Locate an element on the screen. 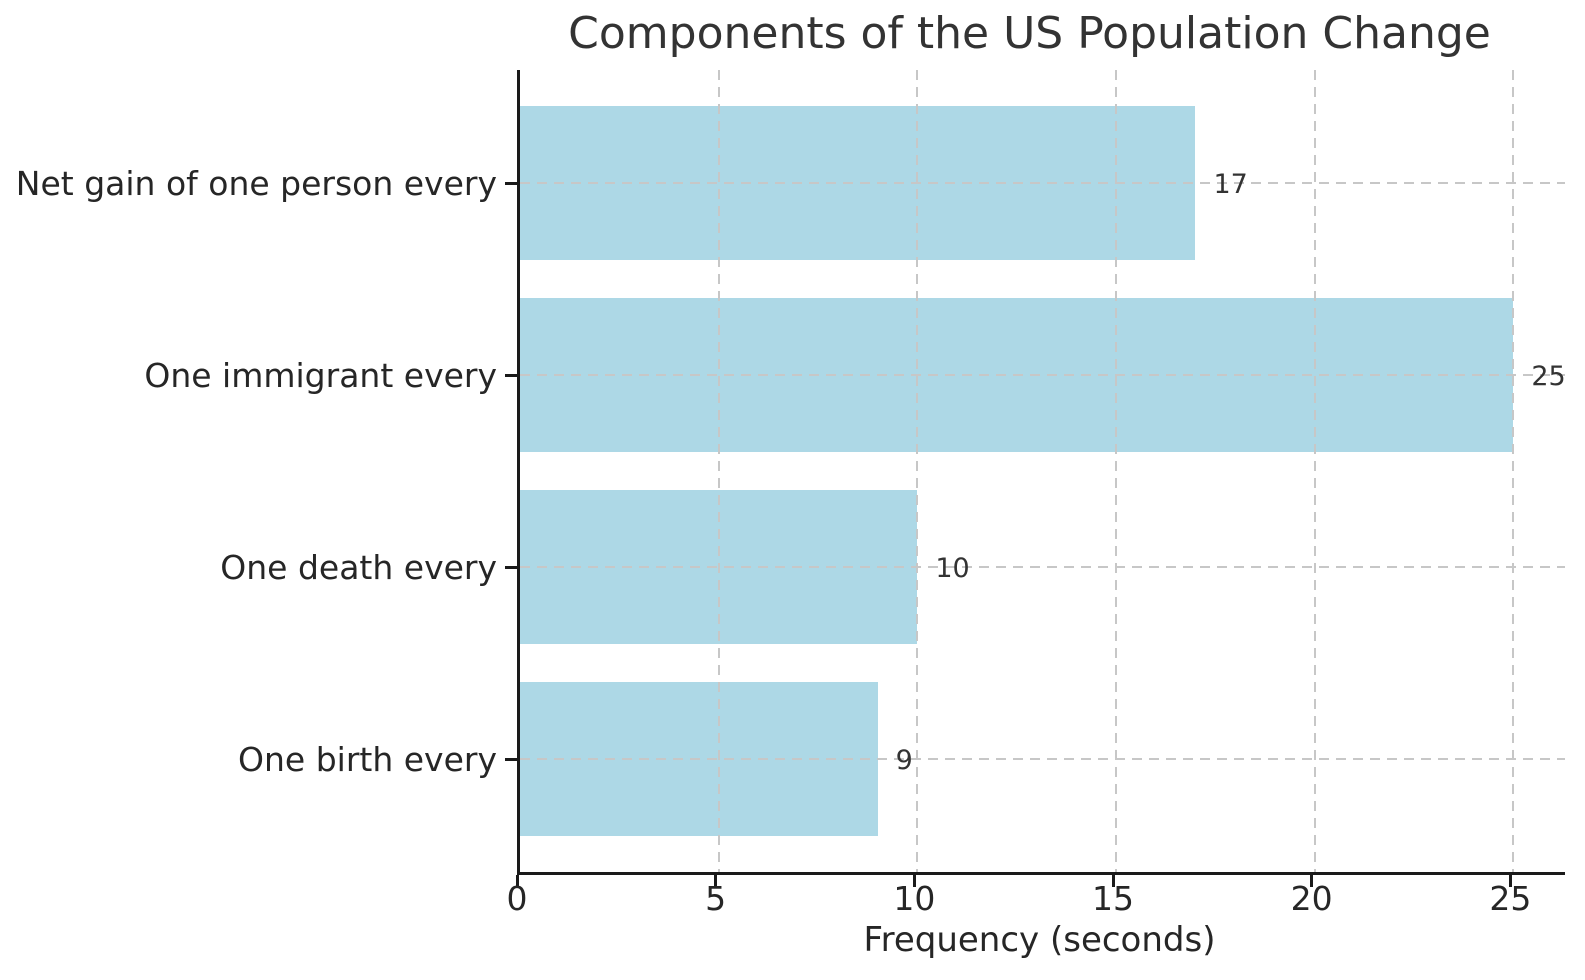 The height and width of the screenshot is (980, 1585). x-tick-label: 5 is located at coordinates (716, 898).